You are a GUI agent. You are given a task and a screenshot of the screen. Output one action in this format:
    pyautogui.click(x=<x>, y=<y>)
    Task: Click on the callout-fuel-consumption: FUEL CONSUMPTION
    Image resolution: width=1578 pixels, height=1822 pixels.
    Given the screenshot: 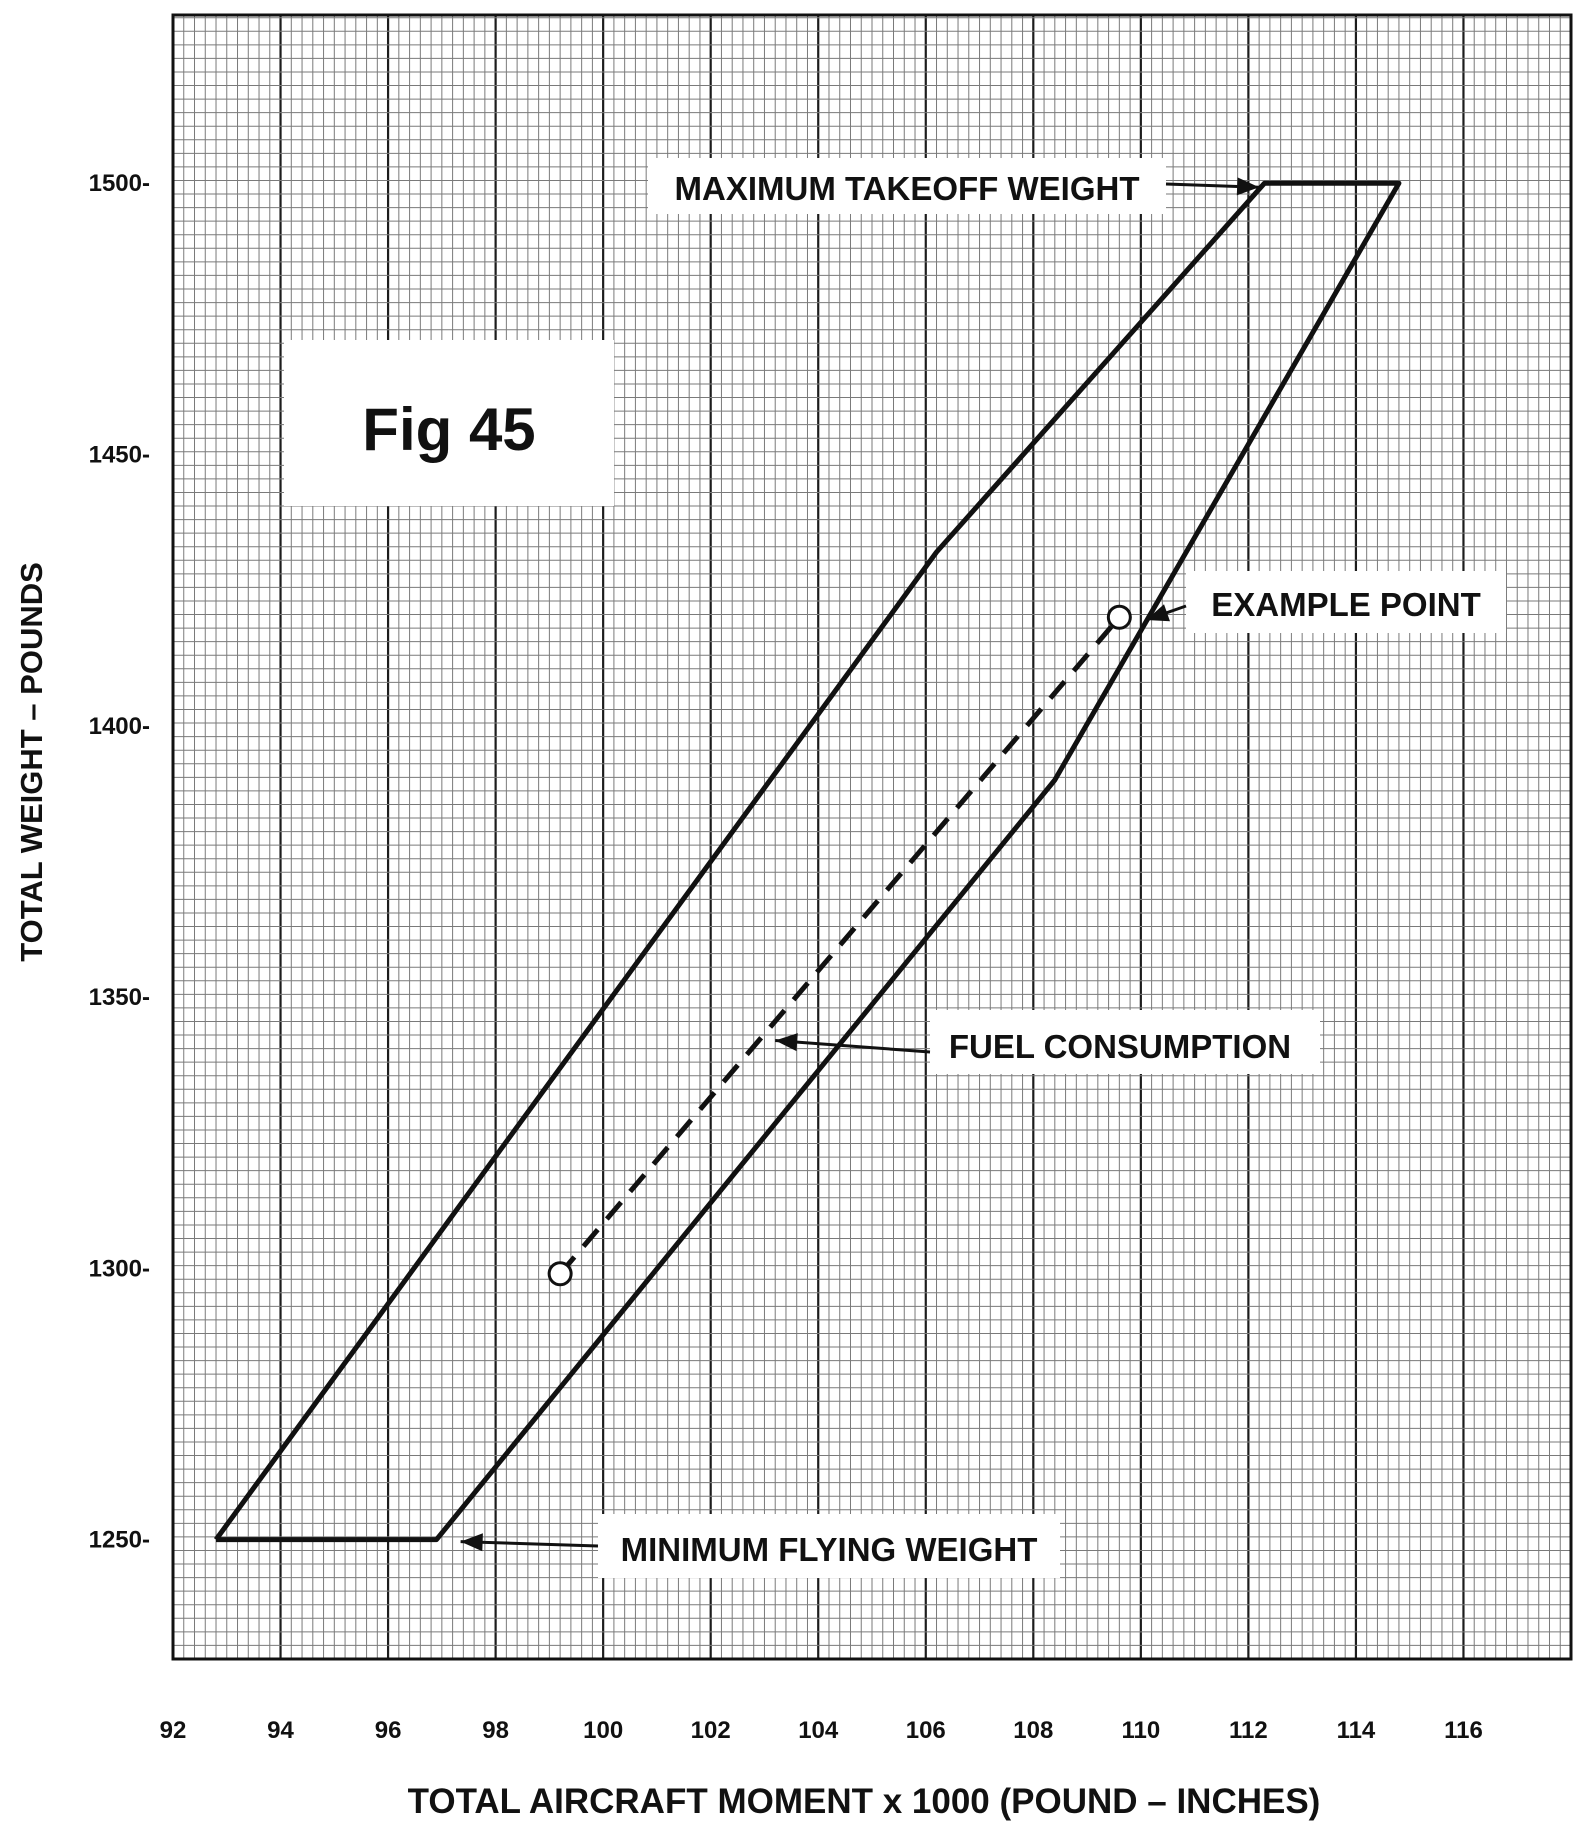 What is the action you would take?
    pyautogui.click(x=1125, y=1042)
    